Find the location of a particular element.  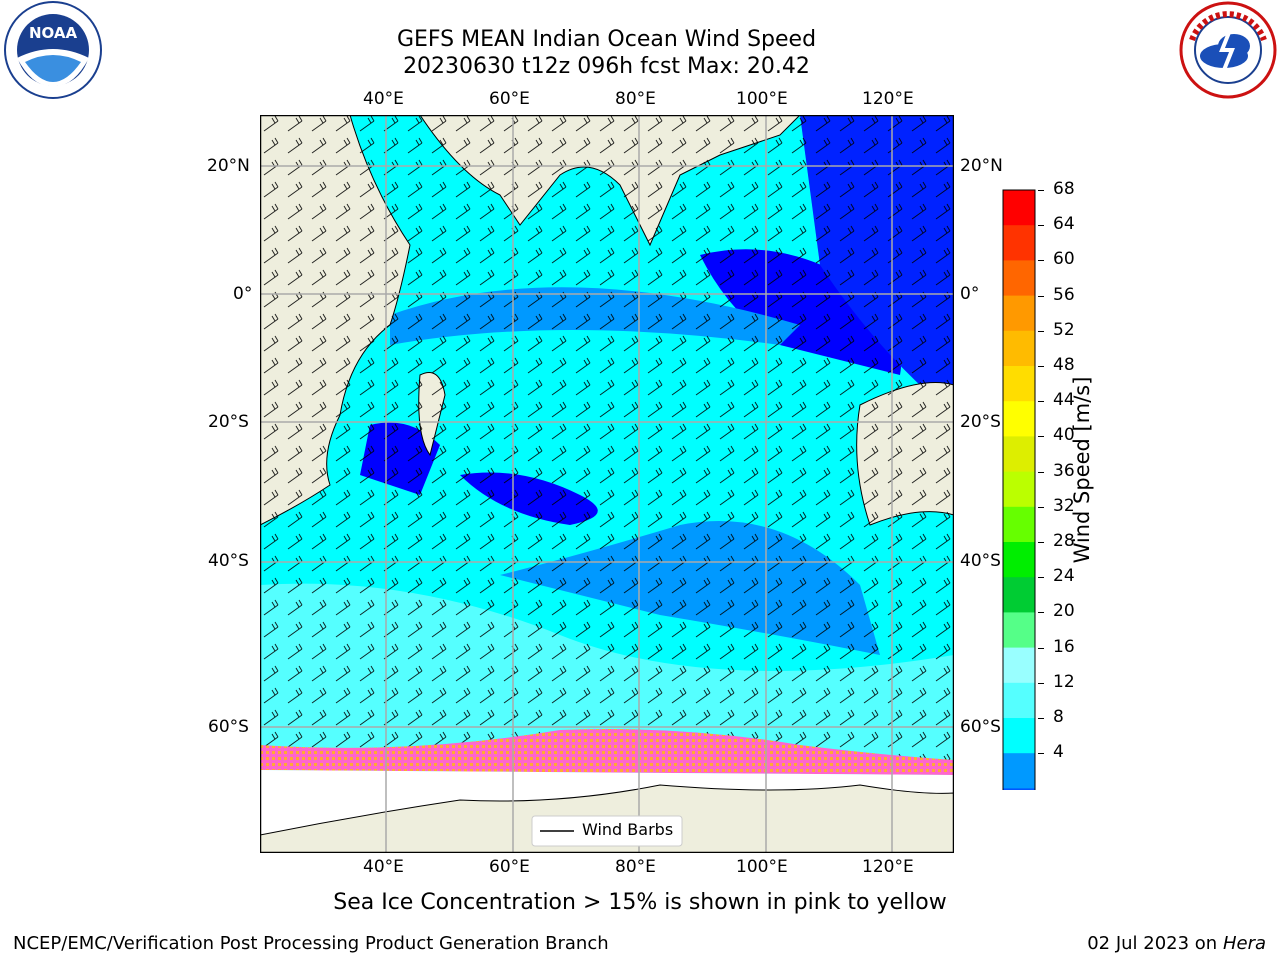

map-legend is located at coordinates (607, 831).